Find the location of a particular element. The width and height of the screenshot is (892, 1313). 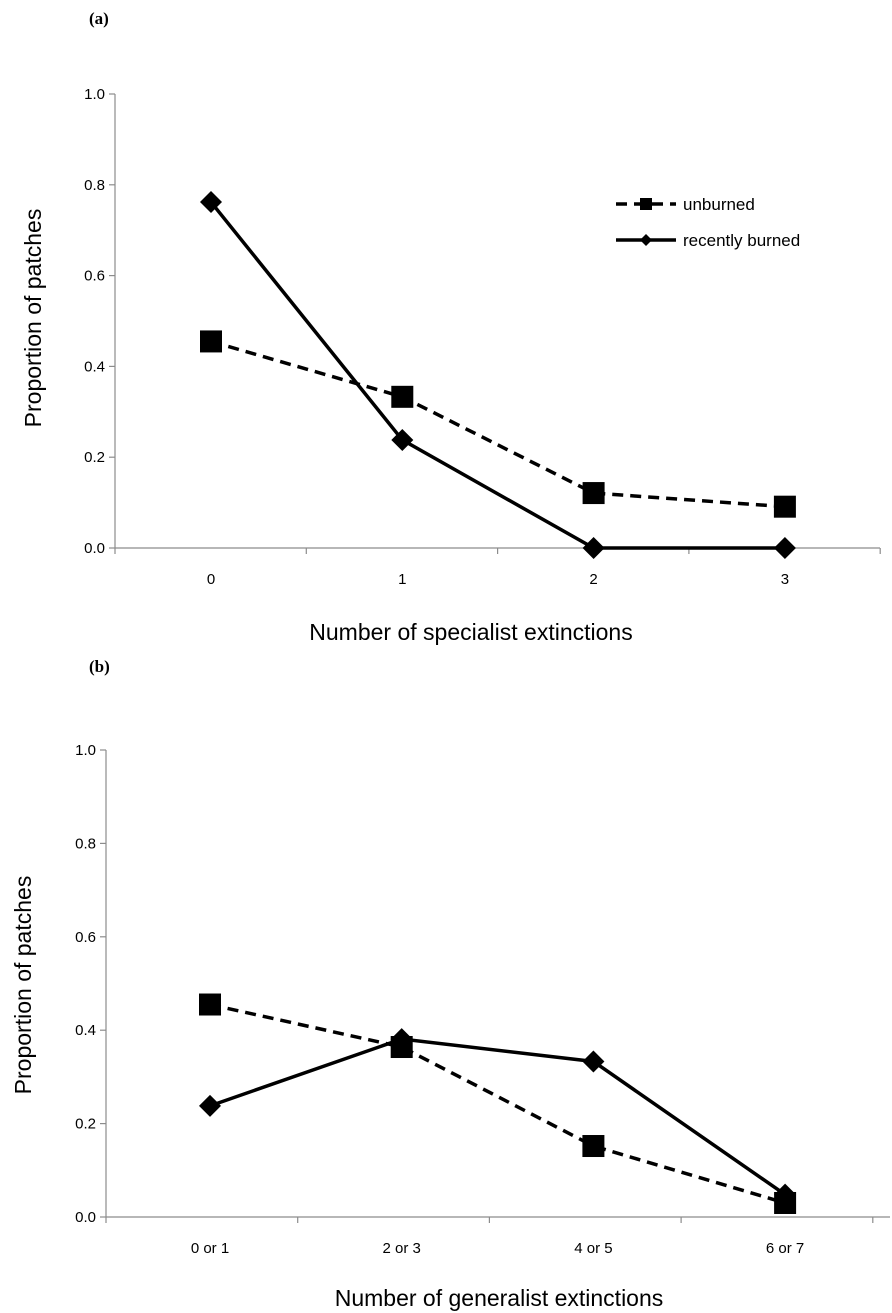

panel-a-legend: unburned recently burned is located at coordinates (708, 222).